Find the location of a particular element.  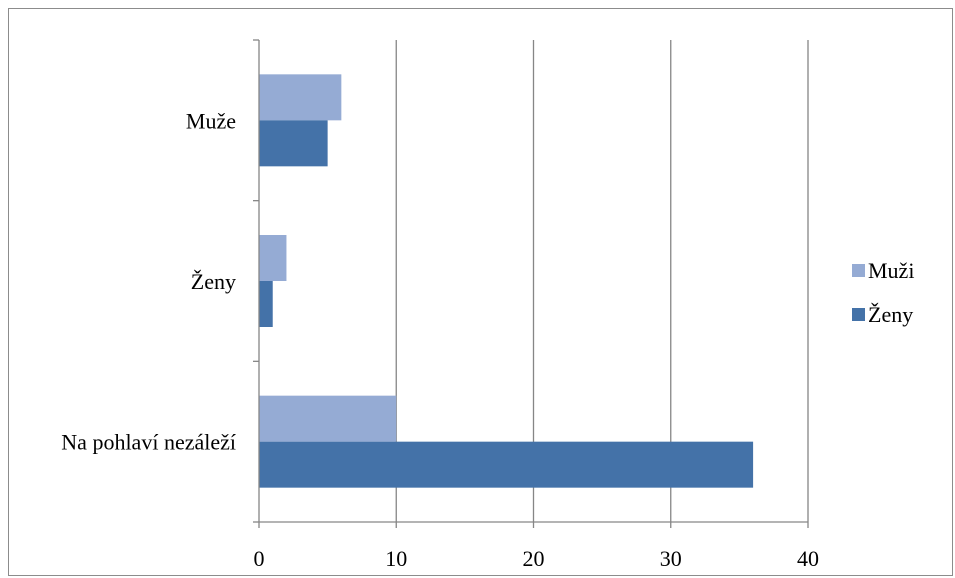

legend-label-muzi: Muži is located at coordinates (891, 270).